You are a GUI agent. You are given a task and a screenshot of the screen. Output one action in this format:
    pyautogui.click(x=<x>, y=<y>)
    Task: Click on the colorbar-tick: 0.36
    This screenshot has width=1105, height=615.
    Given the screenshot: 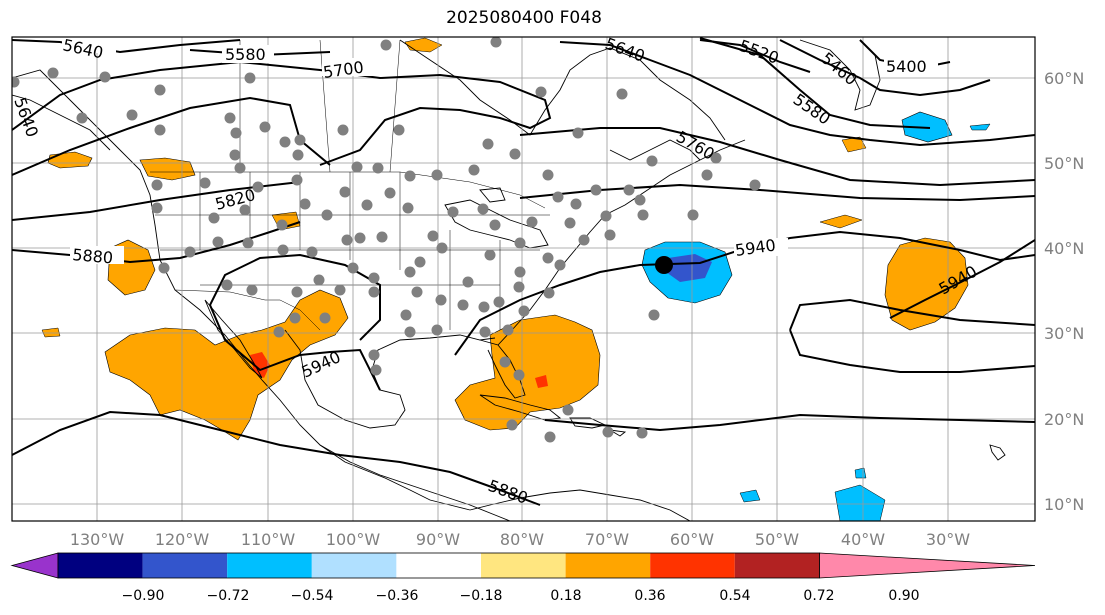 What is the action you would take?
    pyautogui.click(x=649, y=596)
    